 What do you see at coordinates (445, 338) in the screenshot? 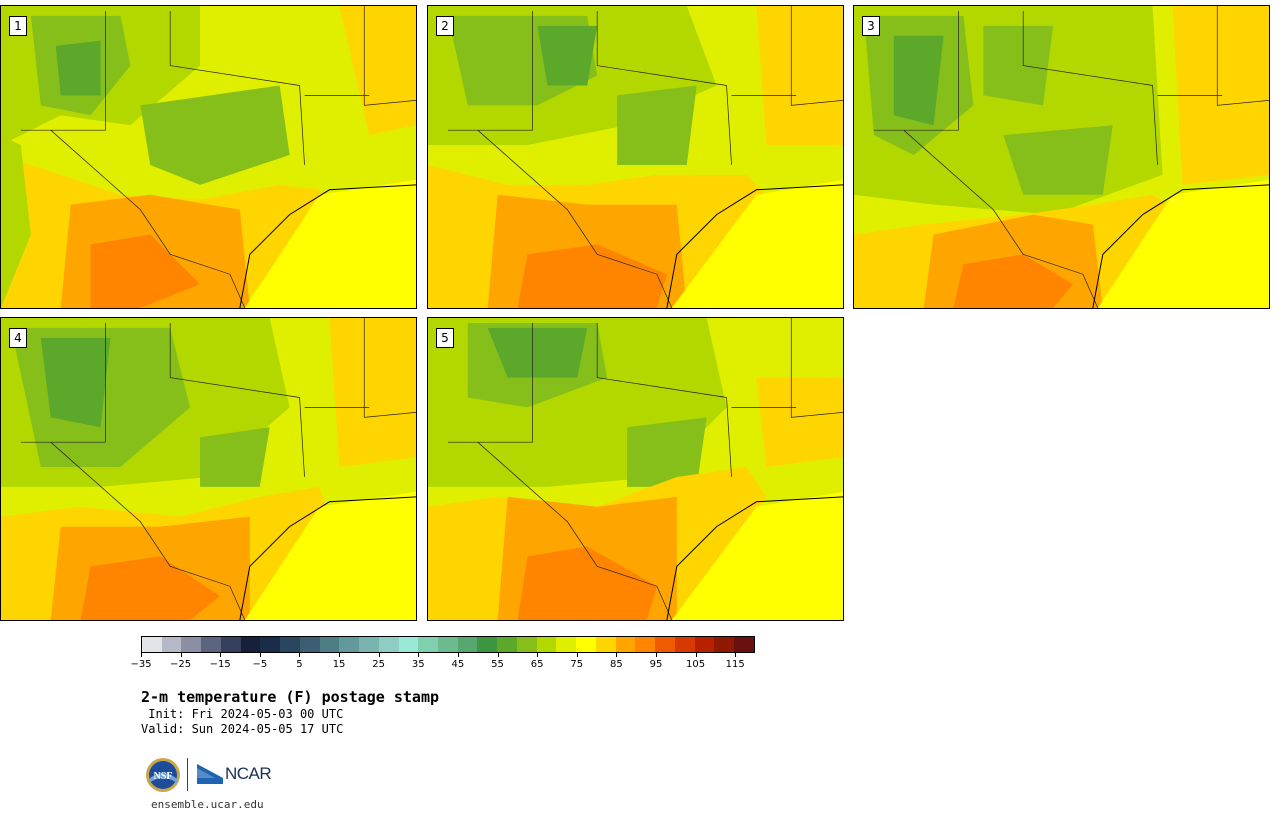
I see `panel-number: 5` at bounding box center [445, 338].